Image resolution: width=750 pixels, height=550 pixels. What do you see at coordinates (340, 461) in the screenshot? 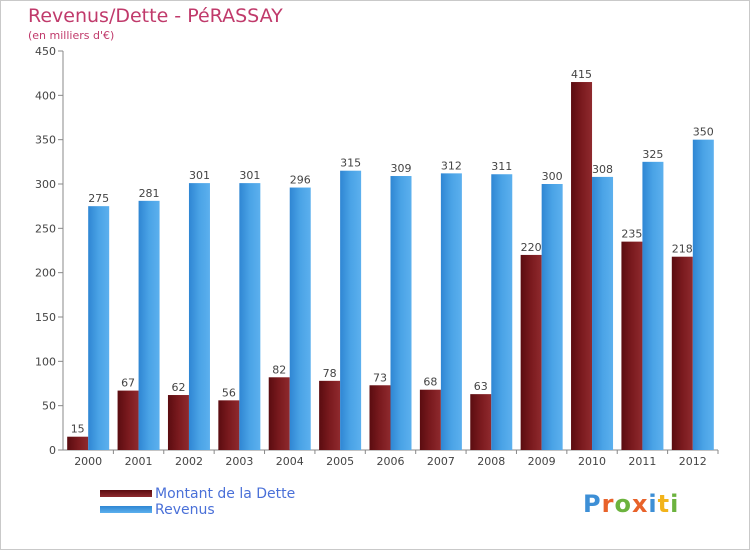
I see `x-tick-label: 2005` at bounding box center [340, 461].